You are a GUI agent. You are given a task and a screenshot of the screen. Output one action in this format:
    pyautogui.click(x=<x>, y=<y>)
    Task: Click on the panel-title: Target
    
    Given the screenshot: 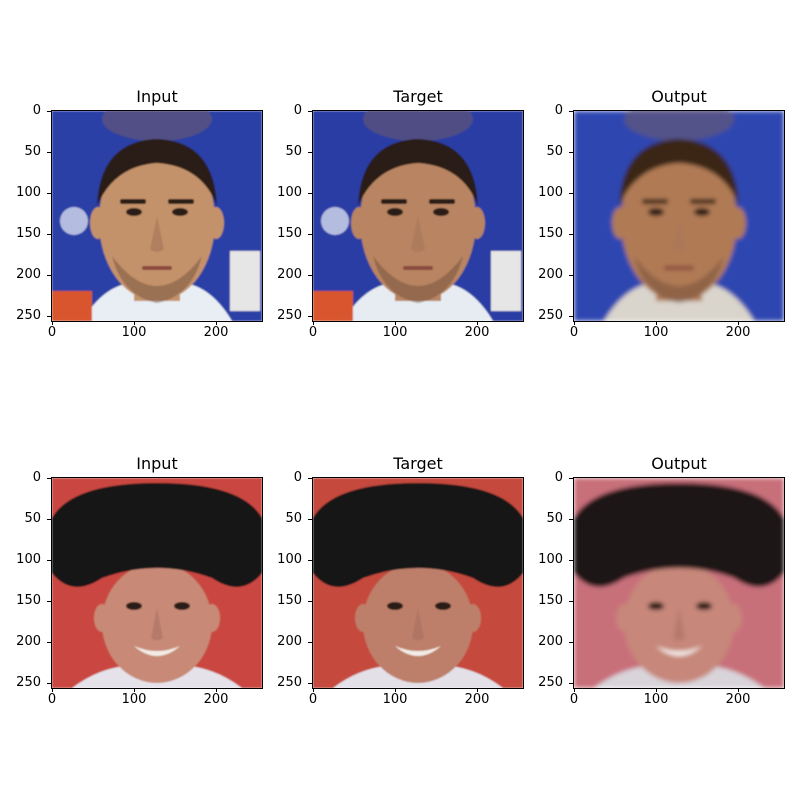 What is the action you would take?
    pyautogui.click(x=418, y=463)
    